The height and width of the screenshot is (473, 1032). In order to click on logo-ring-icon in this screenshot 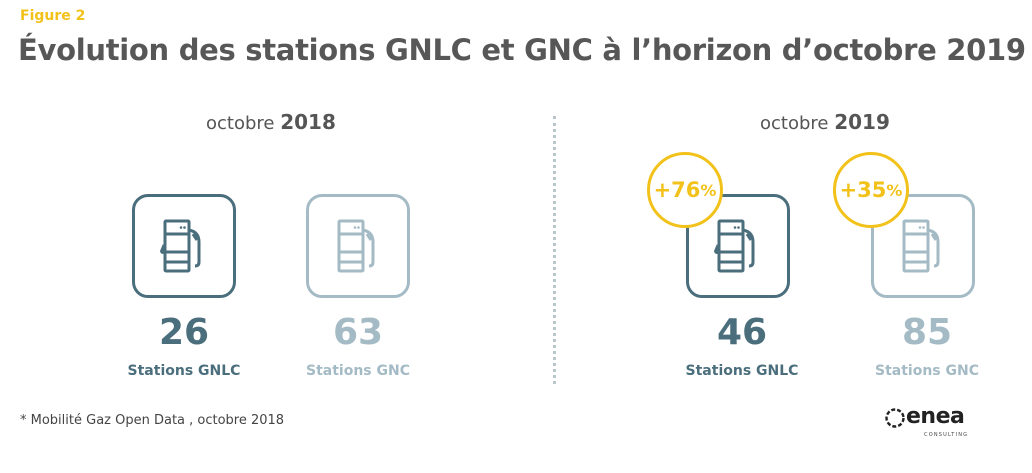, I will do `click(895, 418)`.